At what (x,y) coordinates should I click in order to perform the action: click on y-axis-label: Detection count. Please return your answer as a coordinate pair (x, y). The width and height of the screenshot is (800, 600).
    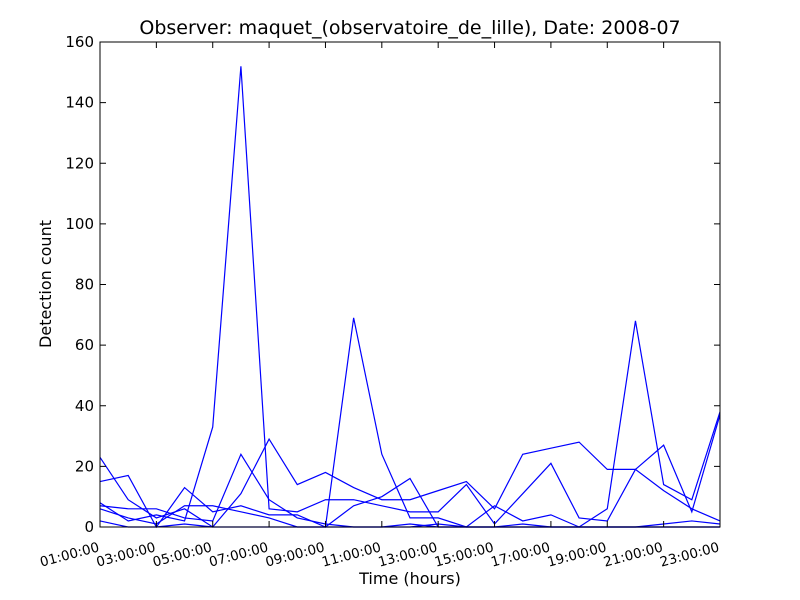
    Looking at the image, I should click on (45, 284).